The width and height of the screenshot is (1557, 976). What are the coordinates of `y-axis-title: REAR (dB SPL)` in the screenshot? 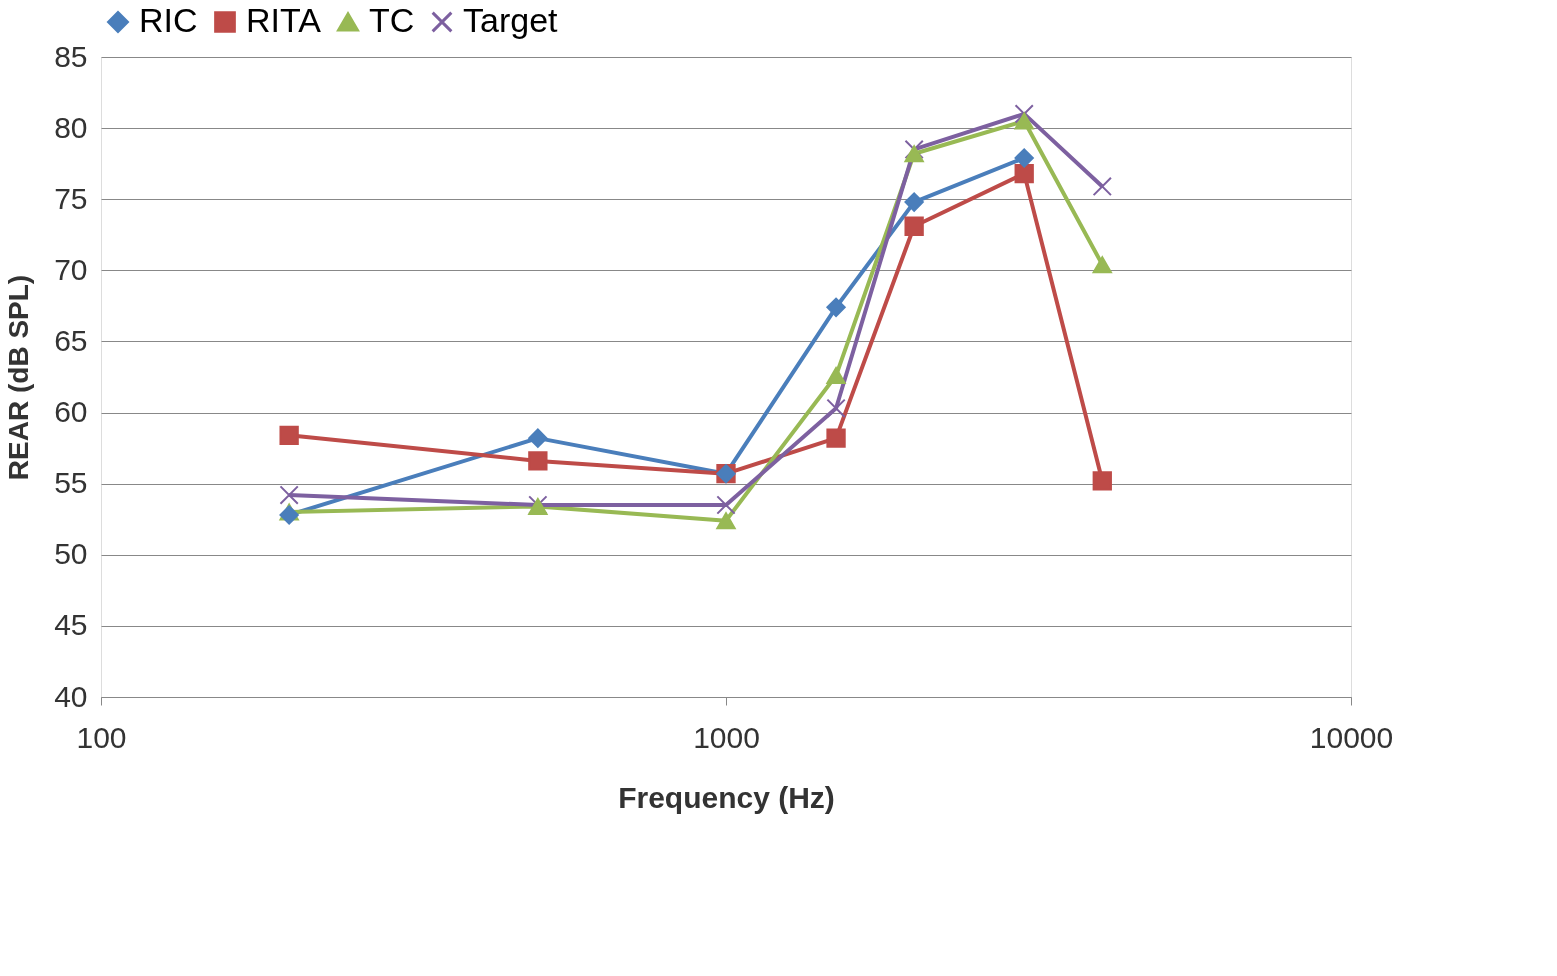 It's located at (19, 377).